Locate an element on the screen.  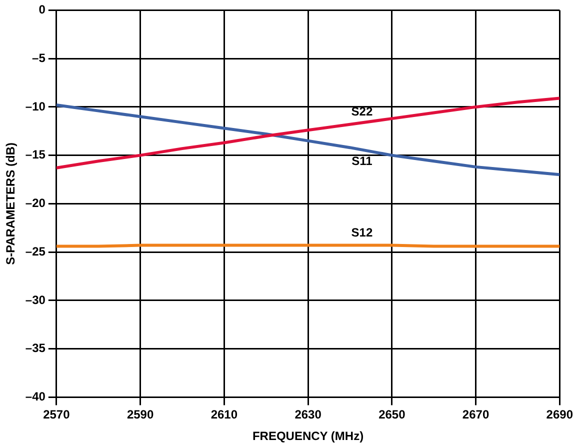
x-tick-label: 2630 is located at coordinates (308, 415).